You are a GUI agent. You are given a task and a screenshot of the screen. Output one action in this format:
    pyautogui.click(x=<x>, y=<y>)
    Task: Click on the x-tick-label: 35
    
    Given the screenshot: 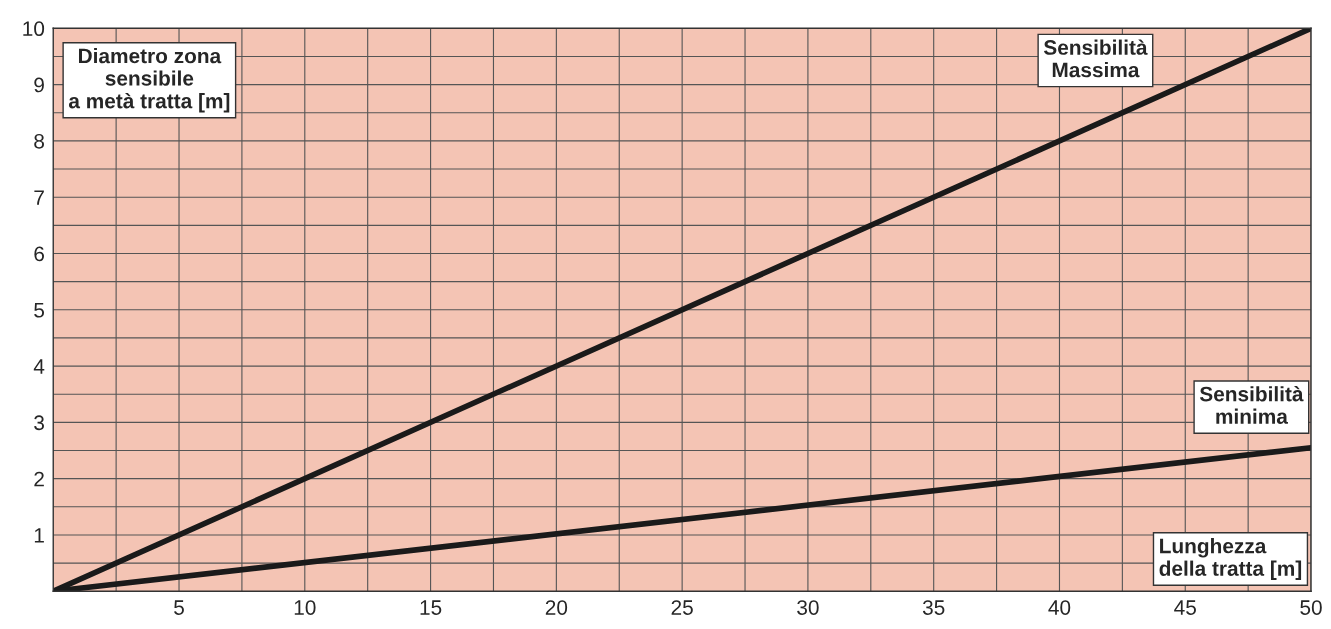 What is the action you would take?
    pyautogui.click(x=933, y=607)
    